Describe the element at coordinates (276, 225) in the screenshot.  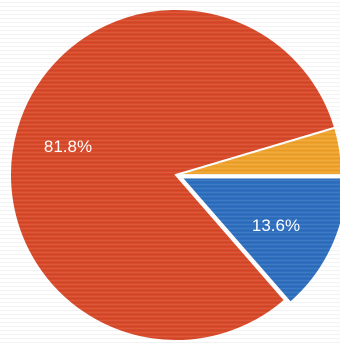
I see `slice-label: 13.6%` at that location.